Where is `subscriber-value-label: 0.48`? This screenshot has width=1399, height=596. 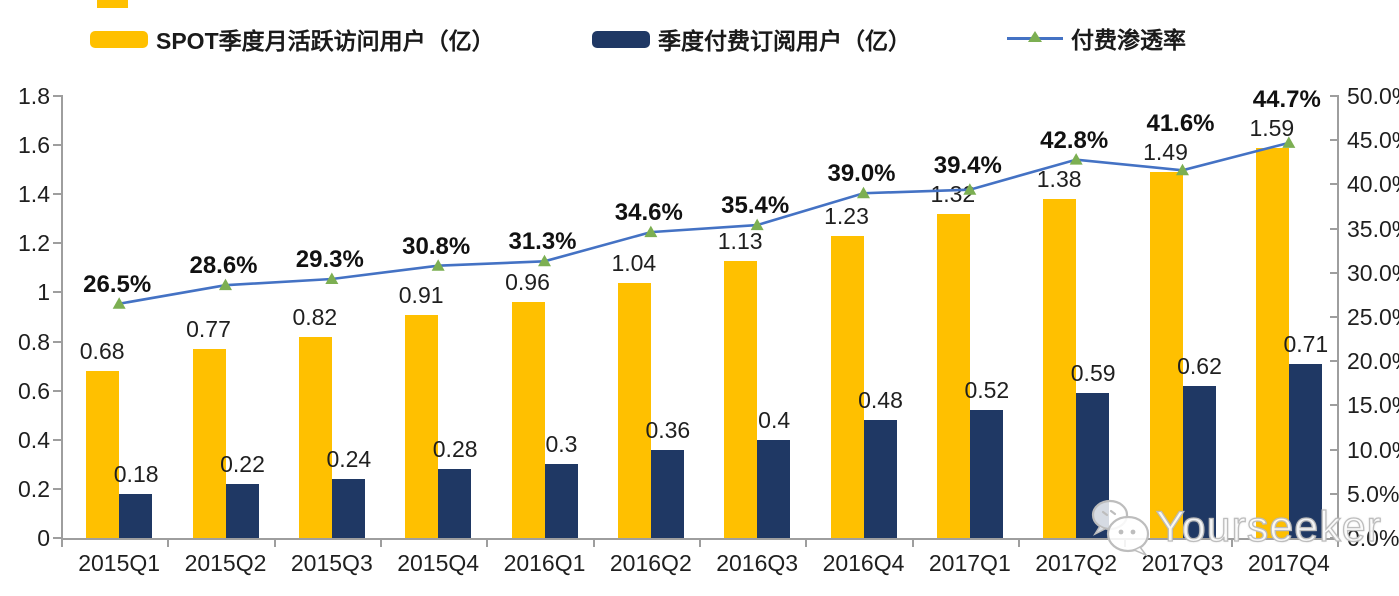 subscriber-value-label: 0.48 is located at coordinates (880, 400).